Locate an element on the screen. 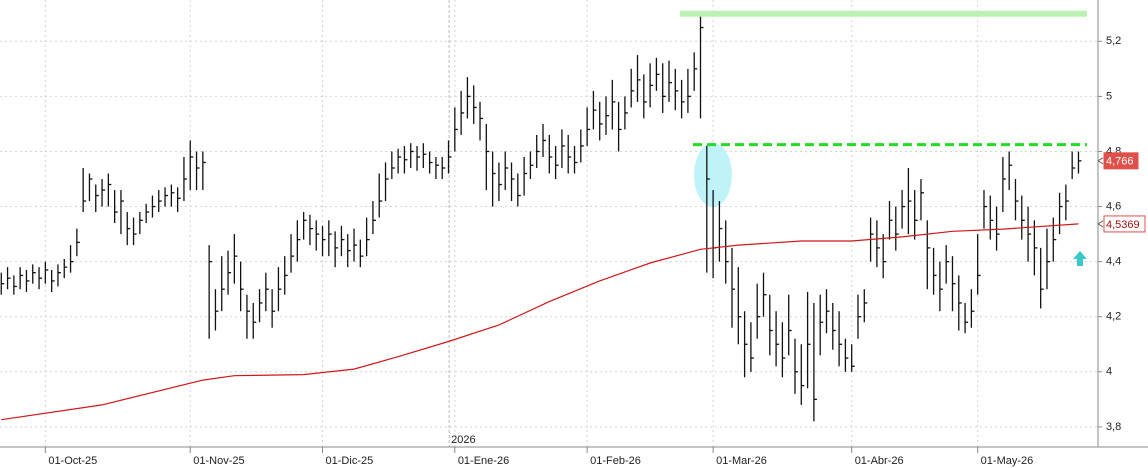 The width and height of the screenshot is (1148, 468). y-tick-label: 5,2 is located at coordinates (1113, 41).